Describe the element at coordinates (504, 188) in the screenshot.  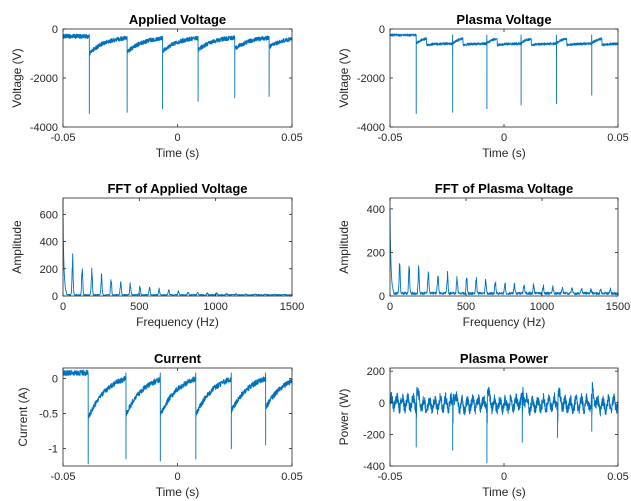
I see `chart-title-fft-plasma-voltage: FFT of Plasma Voltage` at that location.